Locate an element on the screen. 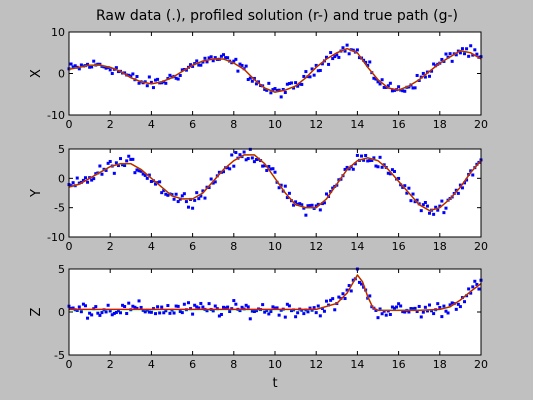  y-tick-label: 10 is located at coordinates (58, 32).